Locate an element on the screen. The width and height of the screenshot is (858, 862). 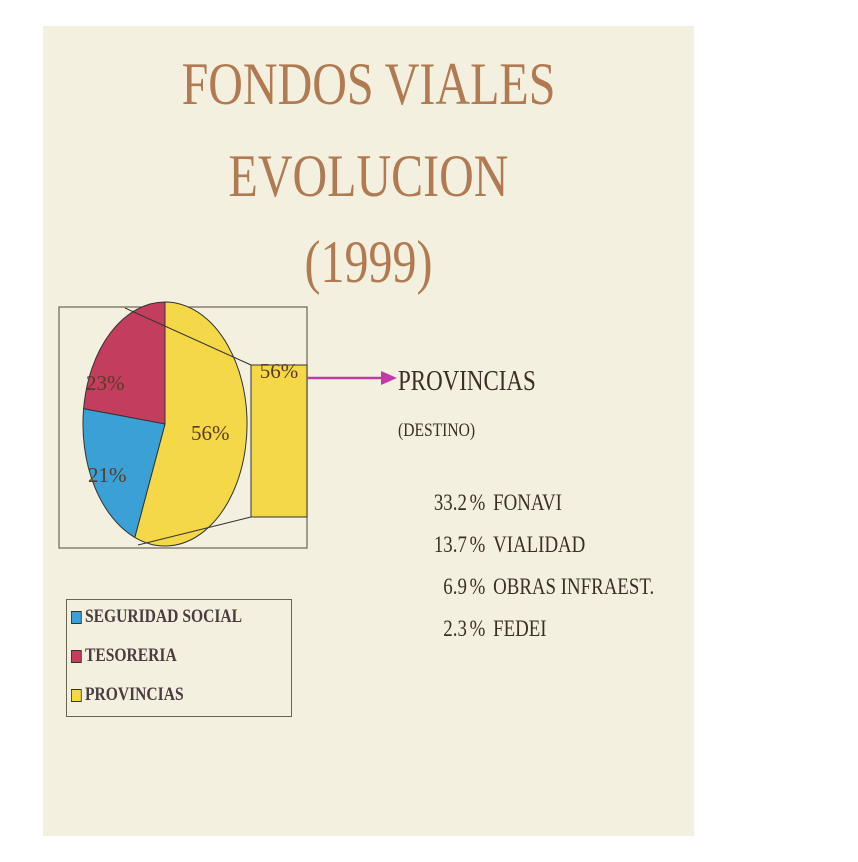
legend-item-provincias: PROVINCIAS is located at coordinates (127, 695).